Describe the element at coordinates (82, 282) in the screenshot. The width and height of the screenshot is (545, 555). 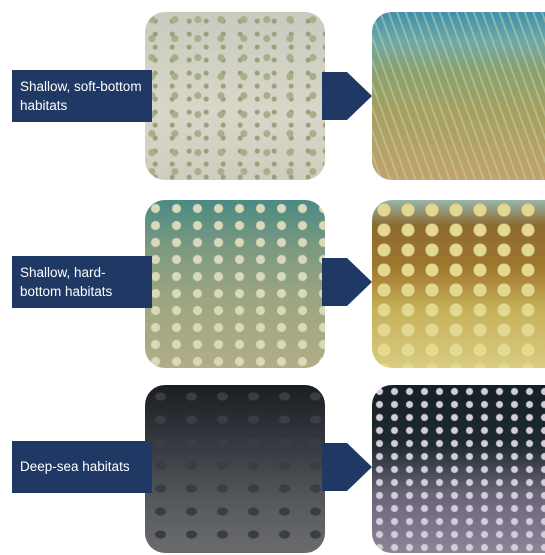
I see `habitat-label: Shallow, hard-bottom habitats` at that location.